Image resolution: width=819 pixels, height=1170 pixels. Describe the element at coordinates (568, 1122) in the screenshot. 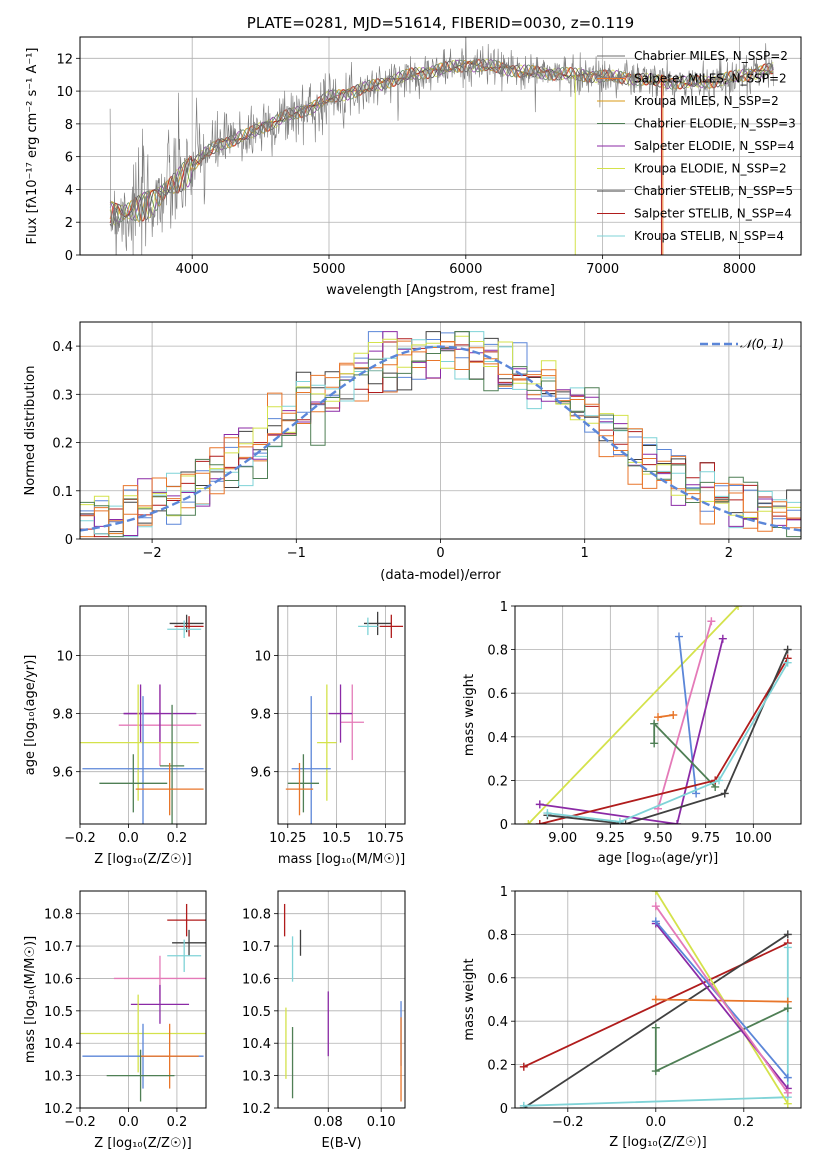

I see `x-tick-label: −0.2` at that location.